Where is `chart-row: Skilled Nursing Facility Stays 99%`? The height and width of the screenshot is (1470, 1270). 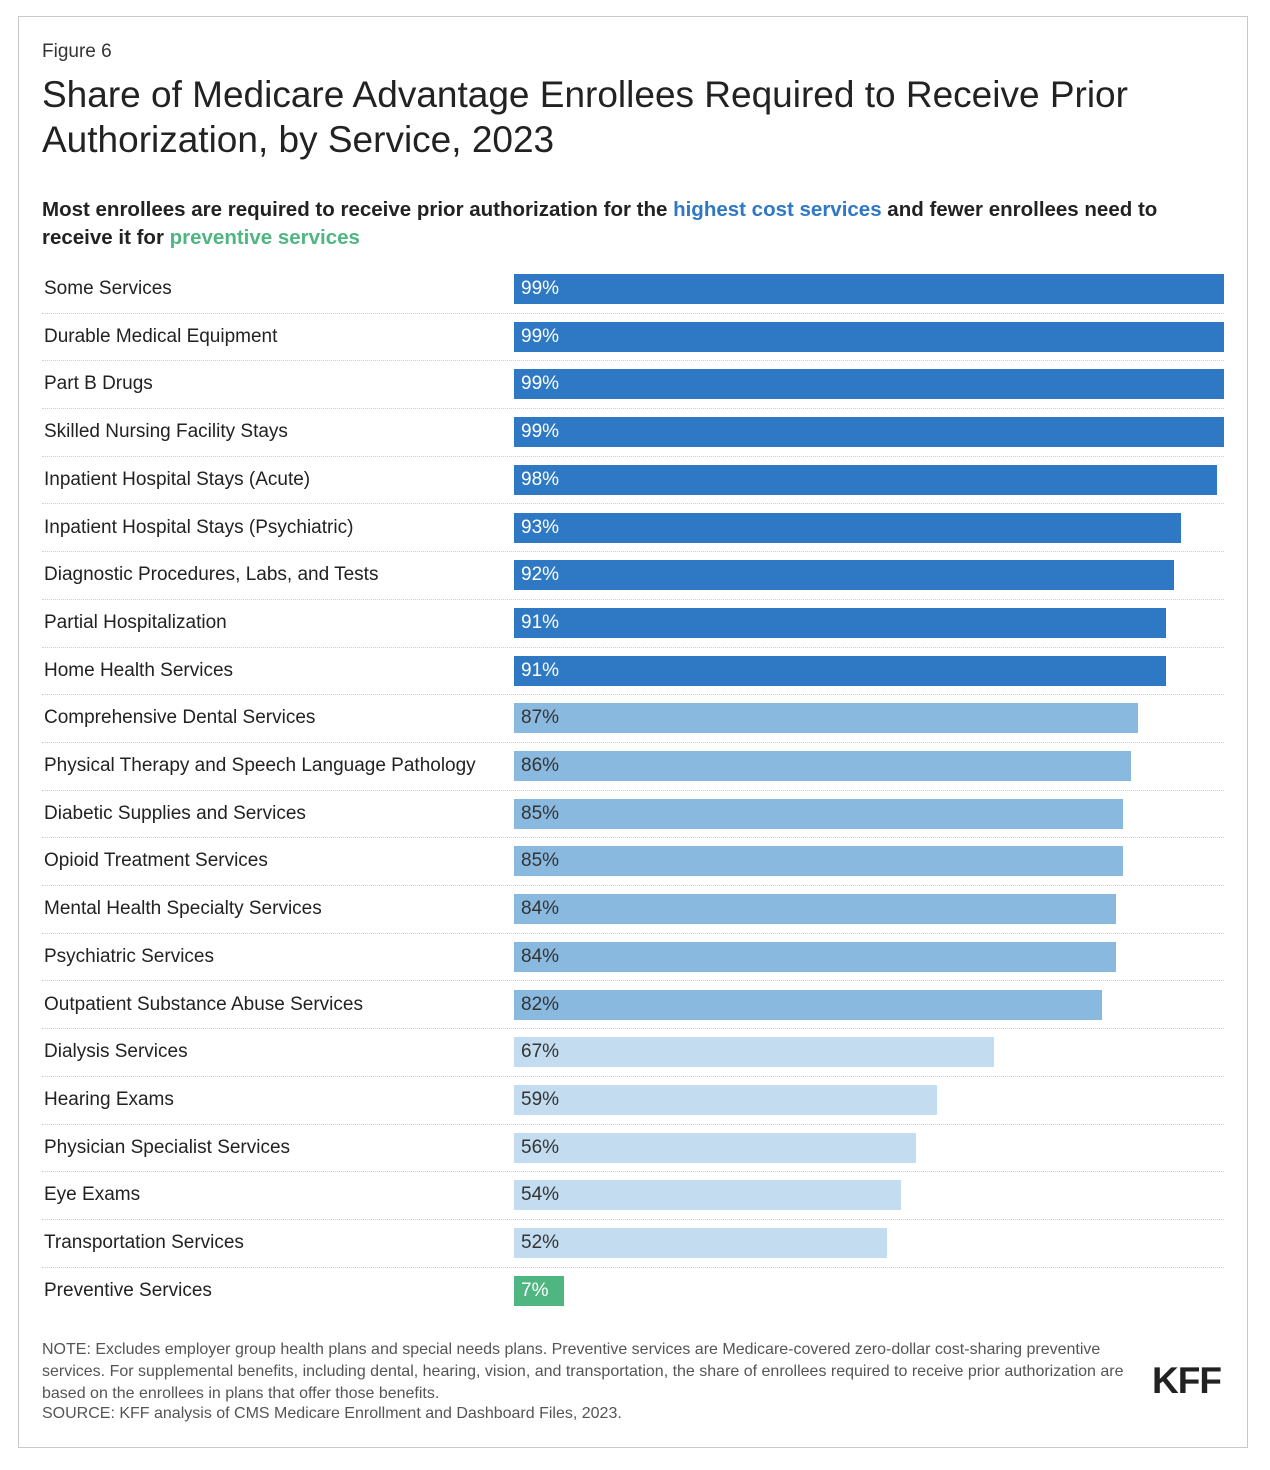
chart-row: Skilled Nursing Facility Stays 99% is located at coordinates (633, 432).